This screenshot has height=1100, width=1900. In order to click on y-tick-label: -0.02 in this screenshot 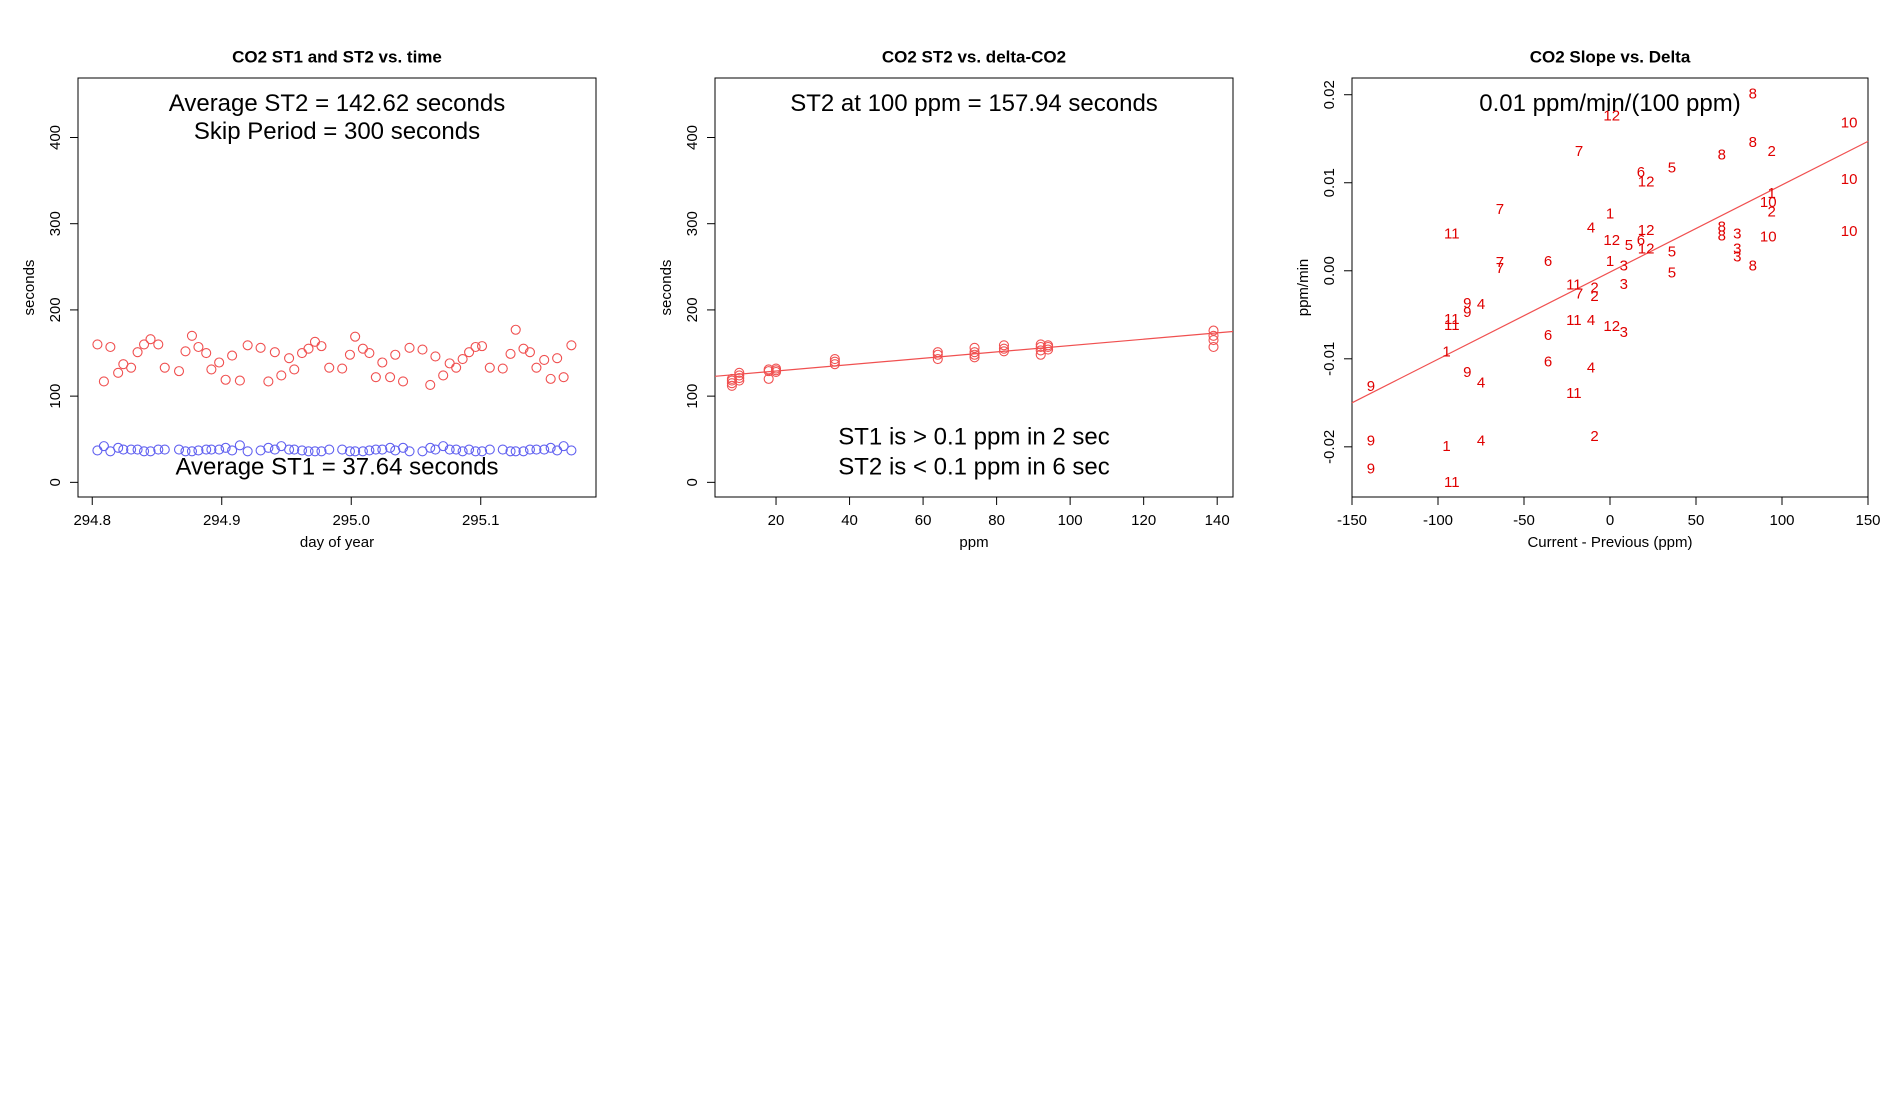, I will do `click(1329, 447)`.